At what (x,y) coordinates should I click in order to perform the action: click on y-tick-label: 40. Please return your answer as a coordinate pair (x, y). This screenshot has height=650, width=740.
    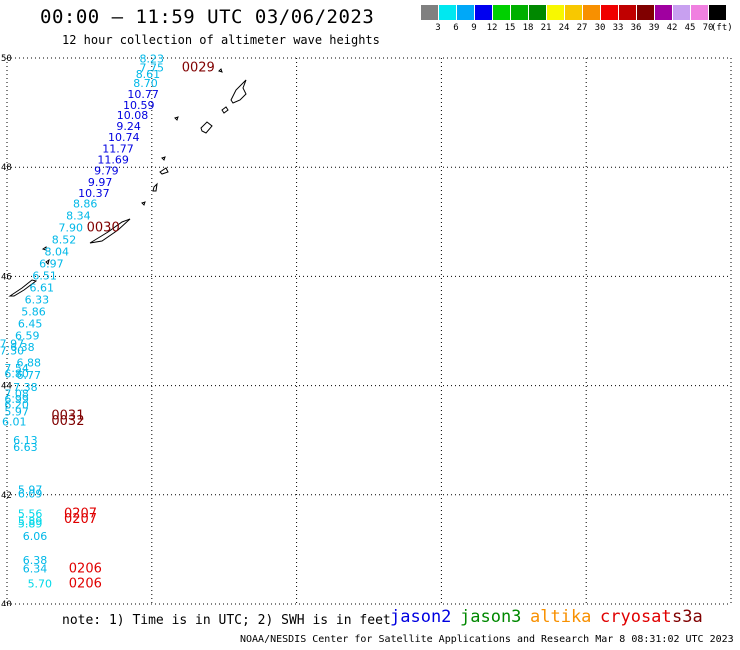
    Looking at the image, I should click on (6, 603).